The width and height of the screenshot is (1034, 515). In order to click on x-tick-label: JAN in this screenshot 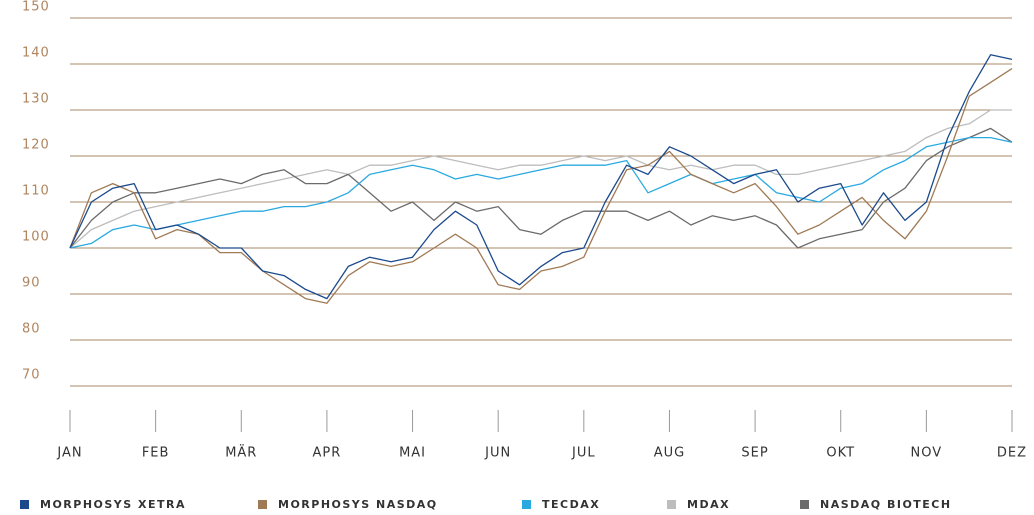, I will do `click(69, 453)`.